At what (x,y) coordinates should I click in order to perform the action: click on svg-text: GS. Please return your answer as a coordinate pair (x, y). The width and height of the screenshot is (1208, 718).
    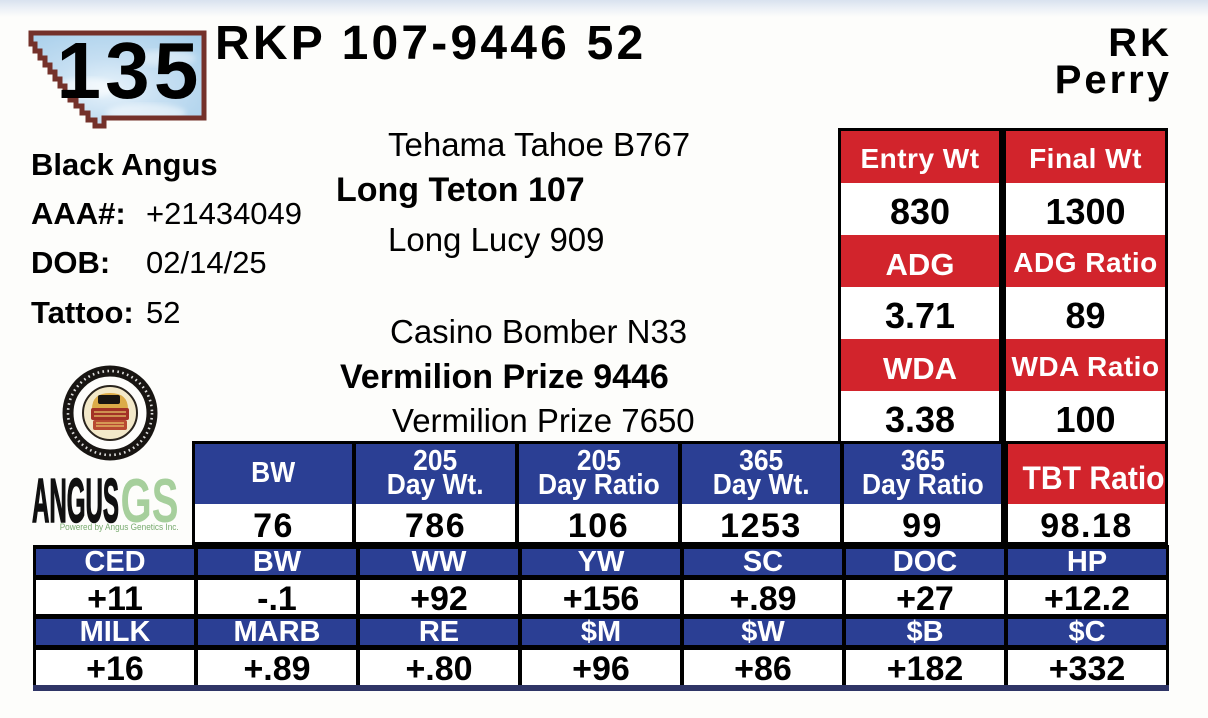
    Looking at the image, I should click on (150, 502).